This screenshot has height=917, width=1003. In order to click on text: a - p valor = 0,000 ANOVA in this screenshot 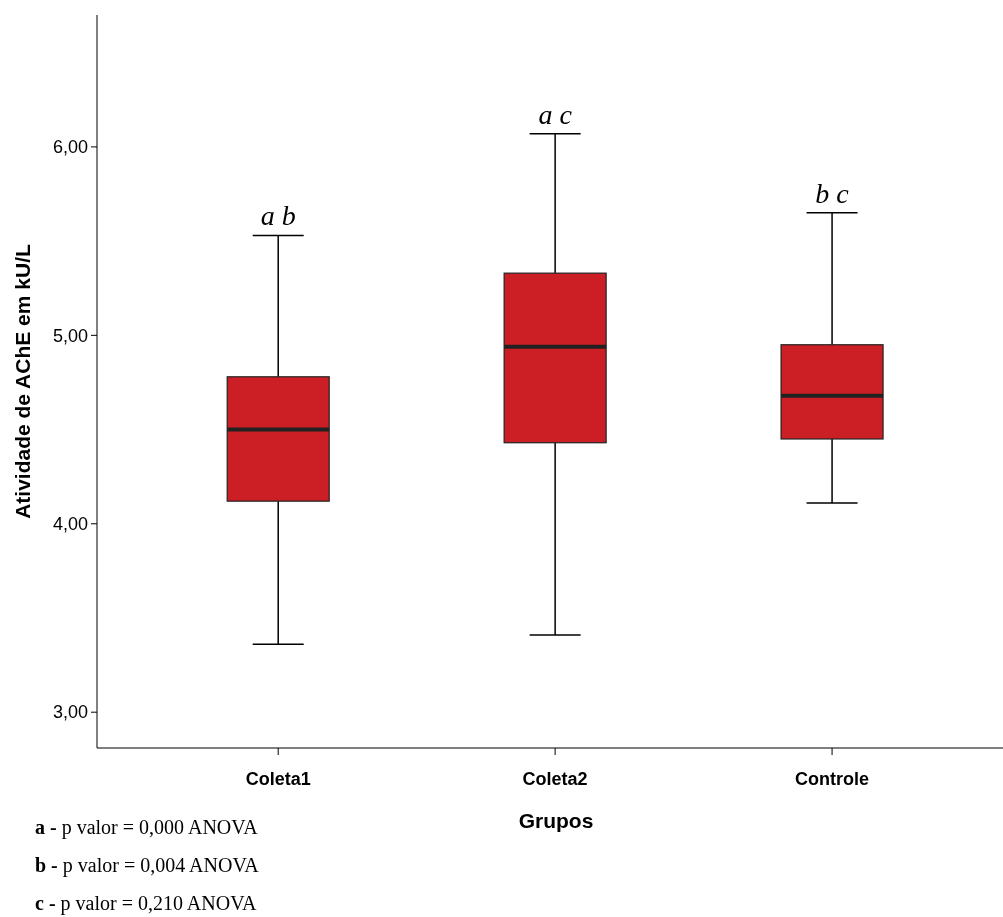, I will do `click(147, 827)`.